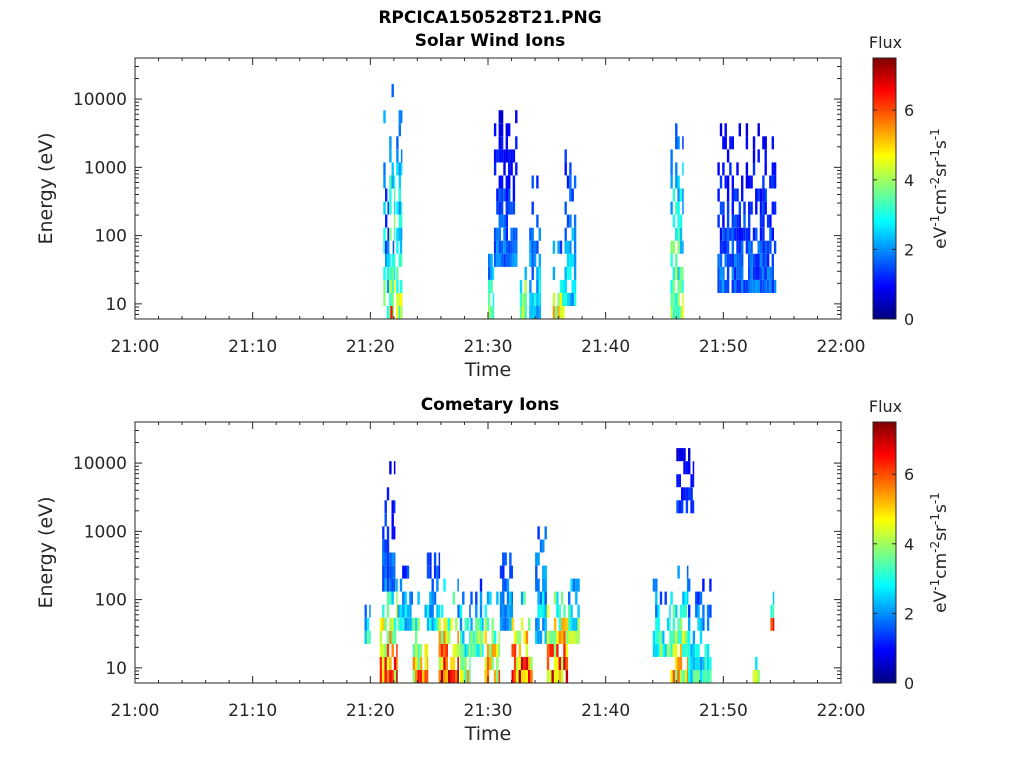  I want to click on y-tick-label: 10000, so click(100, 100).